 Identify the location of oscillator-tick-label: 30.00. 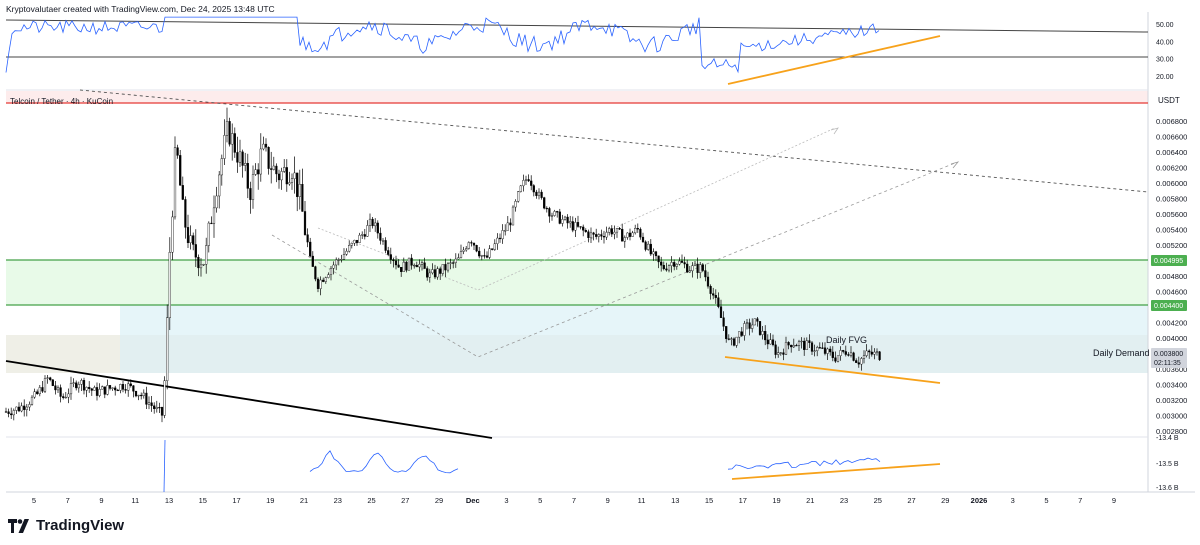
(1165, 60).